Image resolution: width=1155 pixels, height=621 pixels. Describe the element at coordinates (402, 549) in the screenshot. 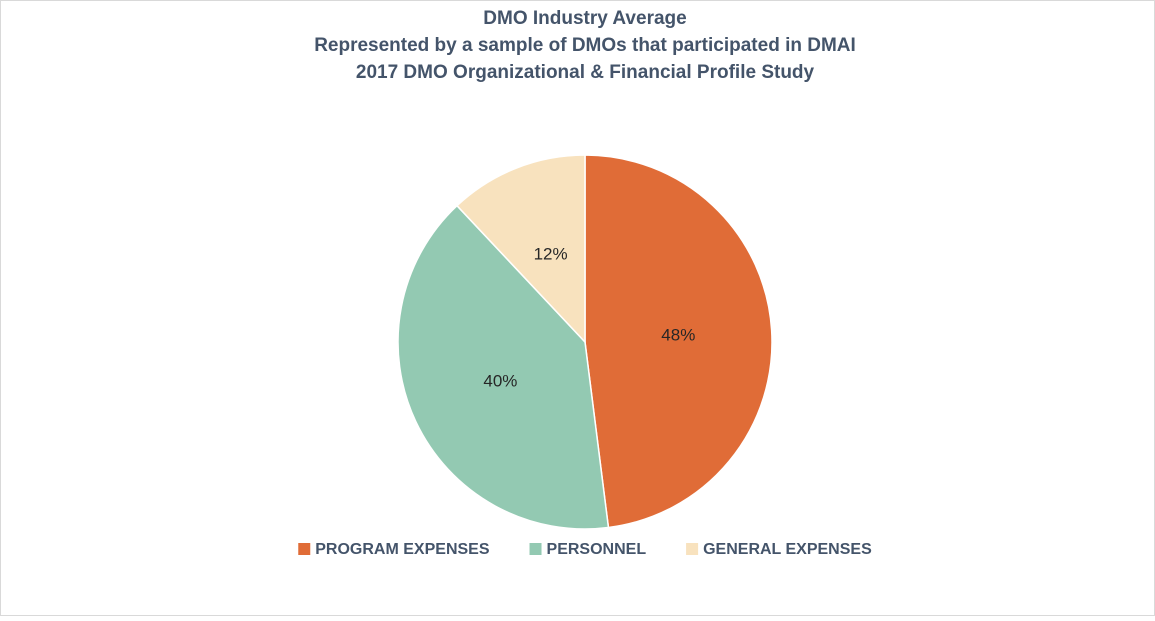

I see `legend-label: PROGRAM EXPENSES` at that location.